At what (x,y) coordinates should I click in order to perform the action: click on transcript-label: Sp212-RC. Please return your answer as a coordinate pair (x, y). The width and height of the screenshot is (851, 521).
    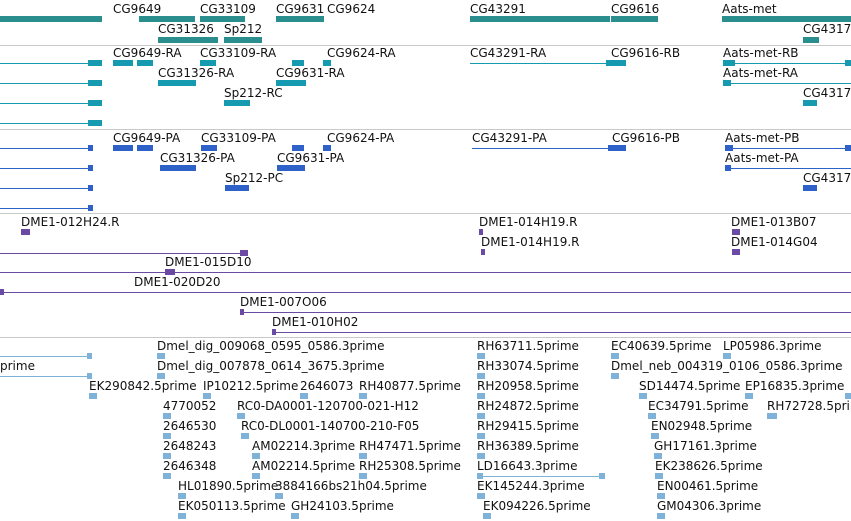
    Looking at the image, I should click on (253, 93).